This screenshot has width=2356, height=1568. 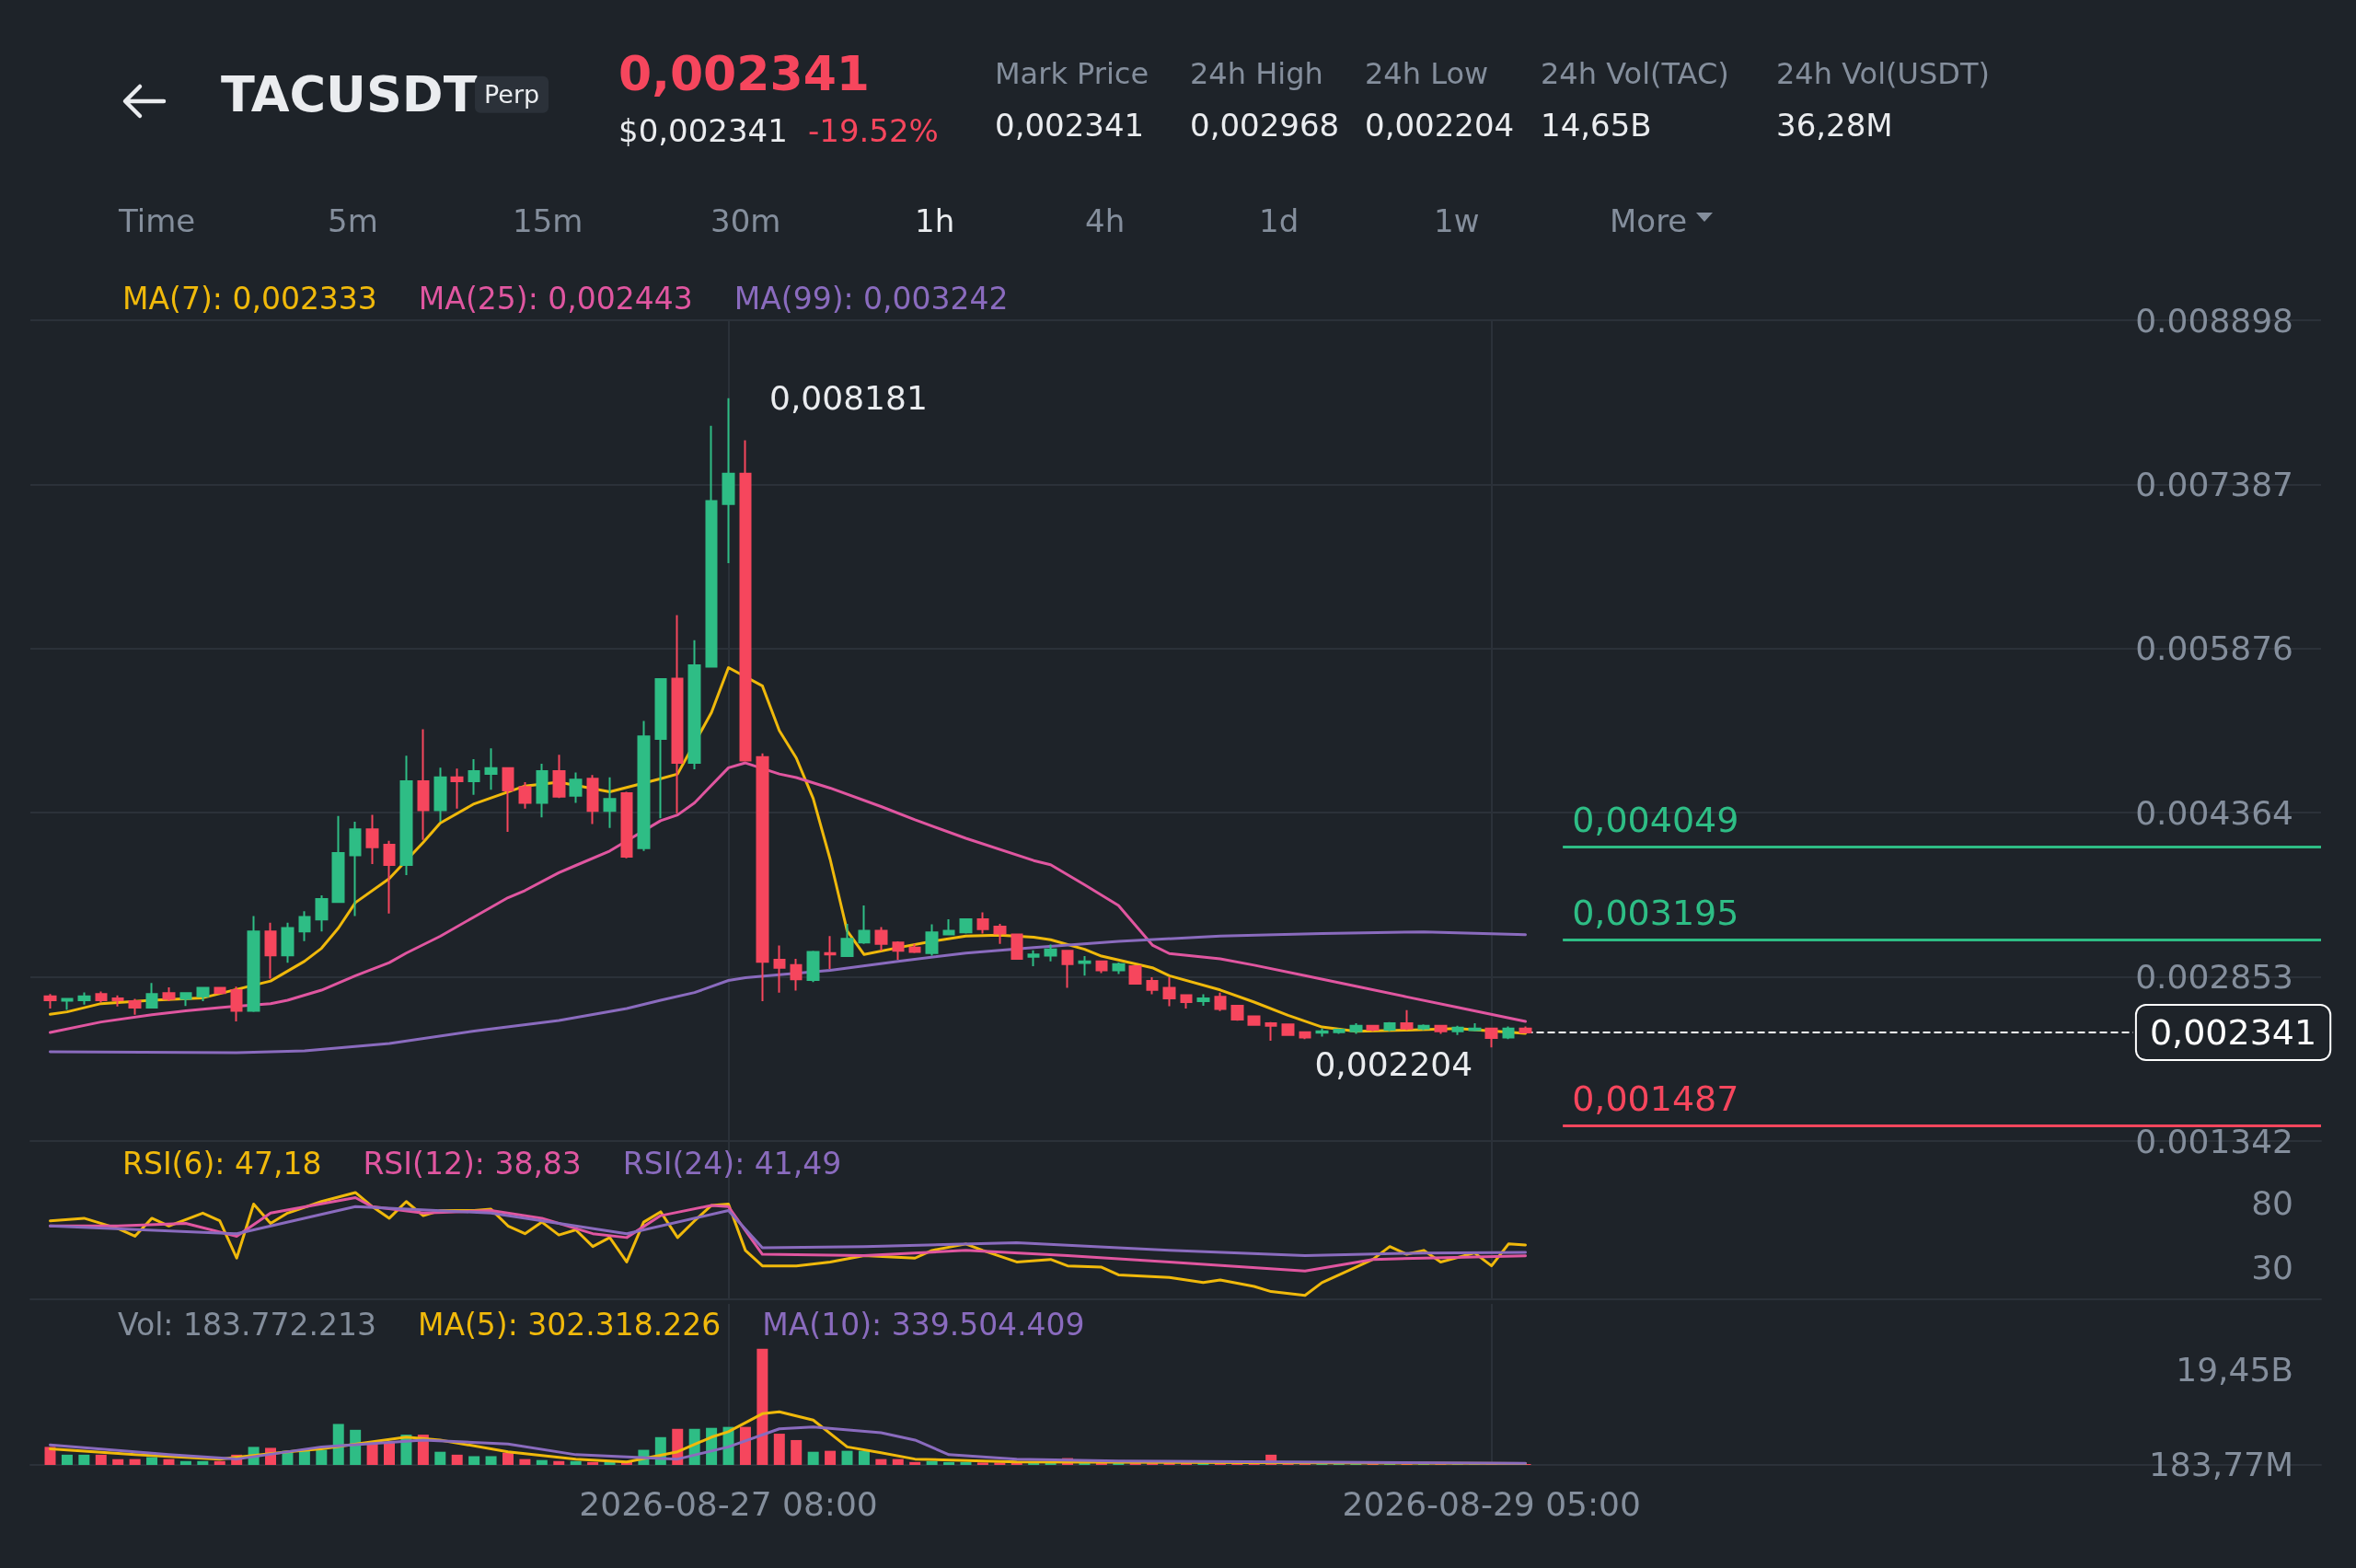 I want to click on y-tick-label: 183,77M, so click(x=2220, y=1464).